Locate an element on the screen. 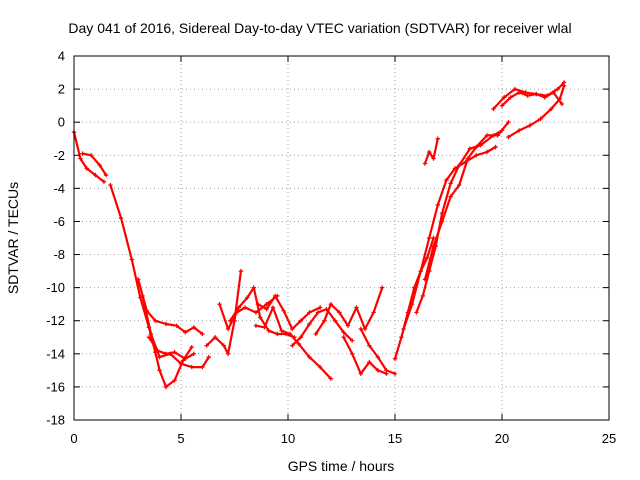  x-tick-label: 0 is located at coordinates (73, 438).